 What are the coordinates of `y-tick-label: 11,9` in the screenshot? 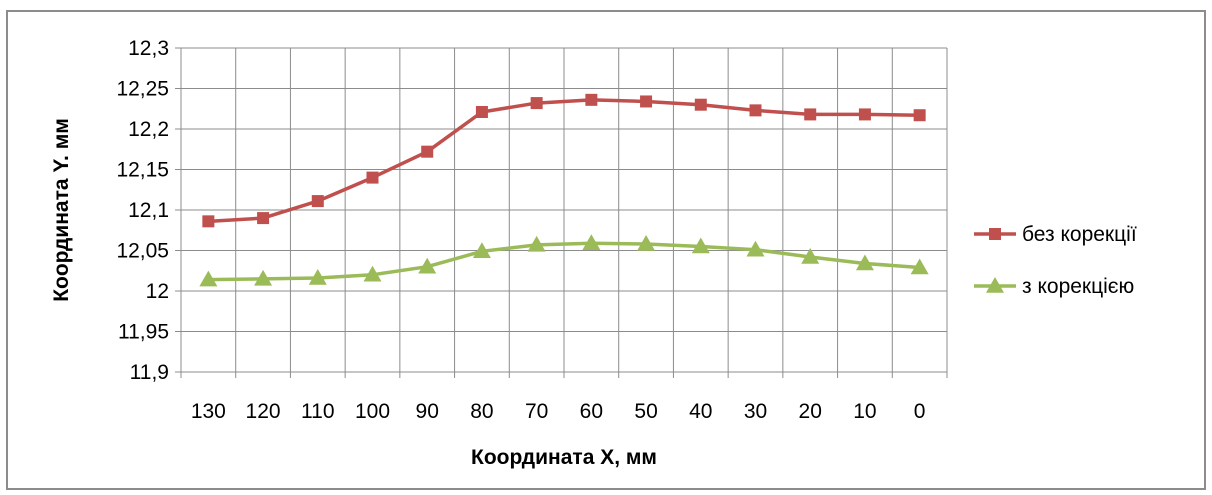 It's located at (149, 372).